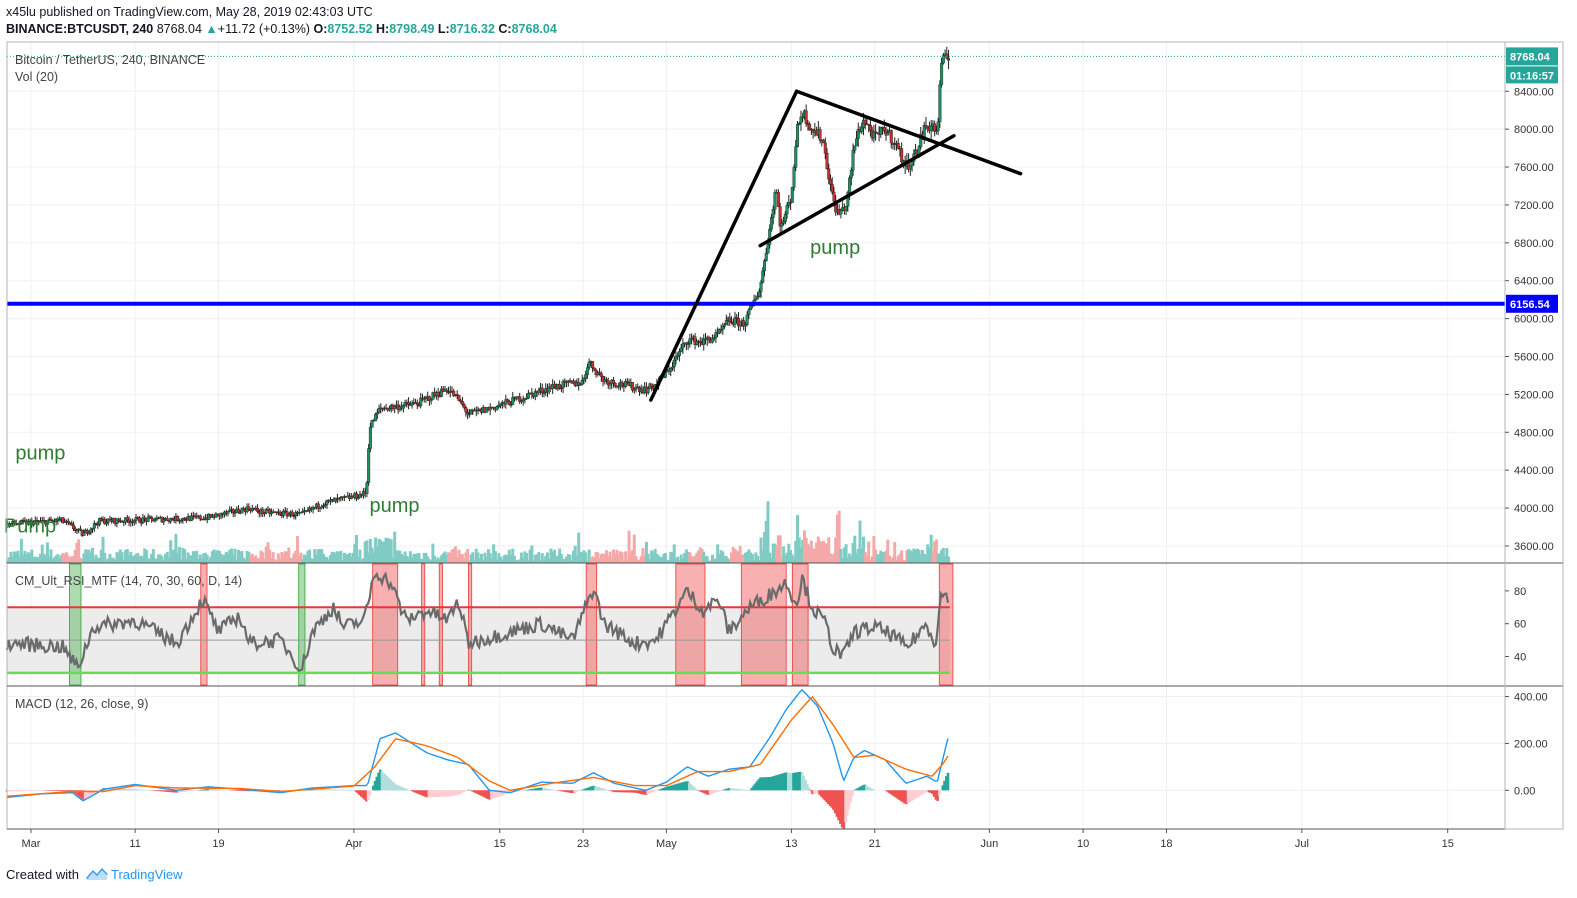  What do you see at coordinates (147, 874) in the screenshot?
I see `tradingview-logo-text: TradingView` at bounding box center [147, 874].